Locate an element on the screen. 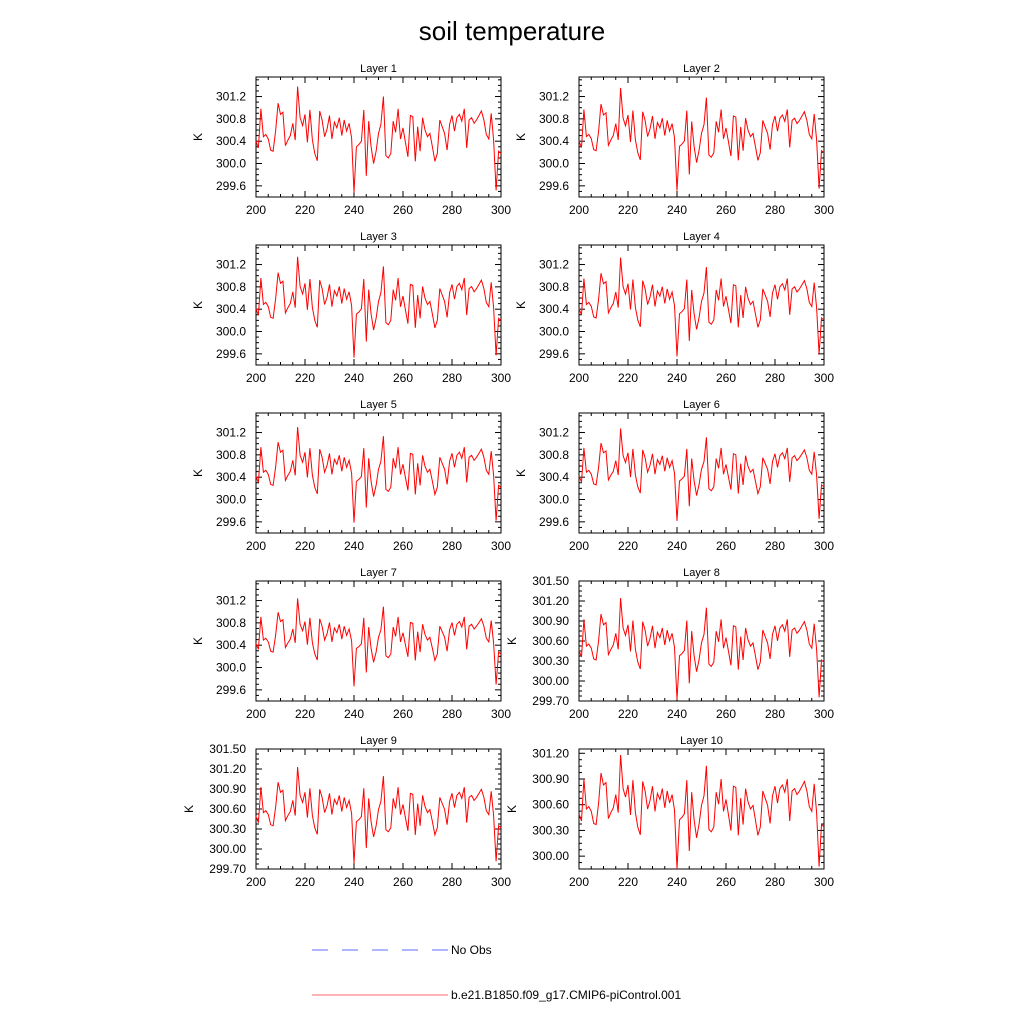 This screenshot has width=1024, height=1024. panel-title: Layer 1 is located at coordinates (378, 69).